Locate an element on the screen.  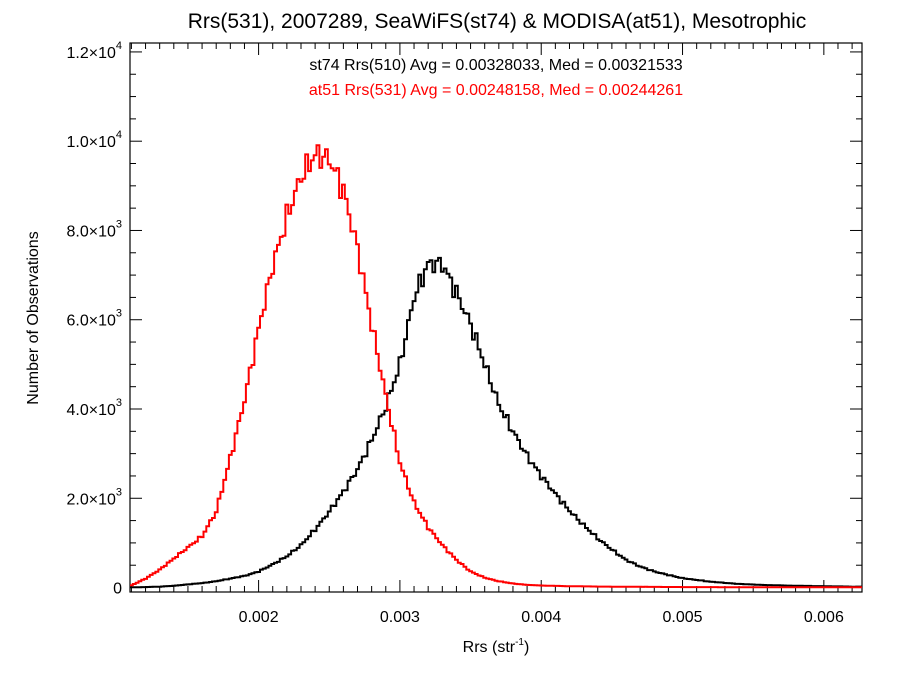
y-tick-label-base: 1.0×10 is located at coordinates (90, 142).